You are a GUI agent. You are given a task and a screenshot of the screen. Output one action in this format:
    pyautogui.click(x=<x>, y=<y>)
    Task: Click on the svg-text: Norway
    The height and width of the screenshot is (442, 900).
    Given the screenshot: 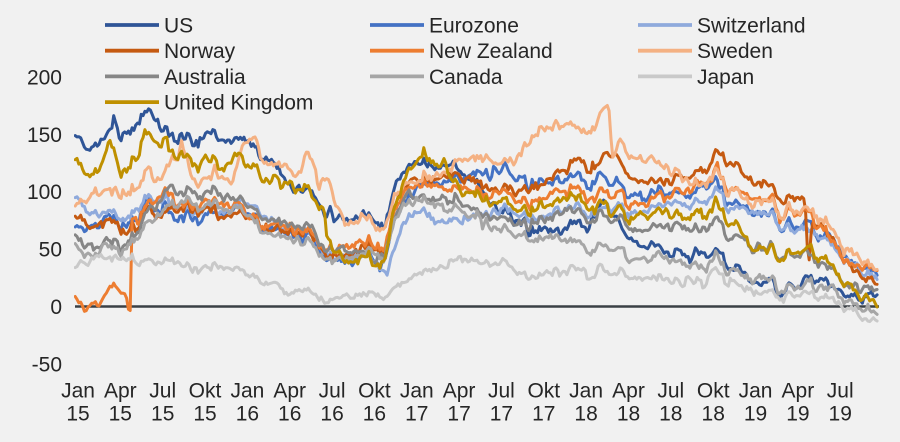 What is the action you would take?
    pyautogui.click(x=200, y=51)
    